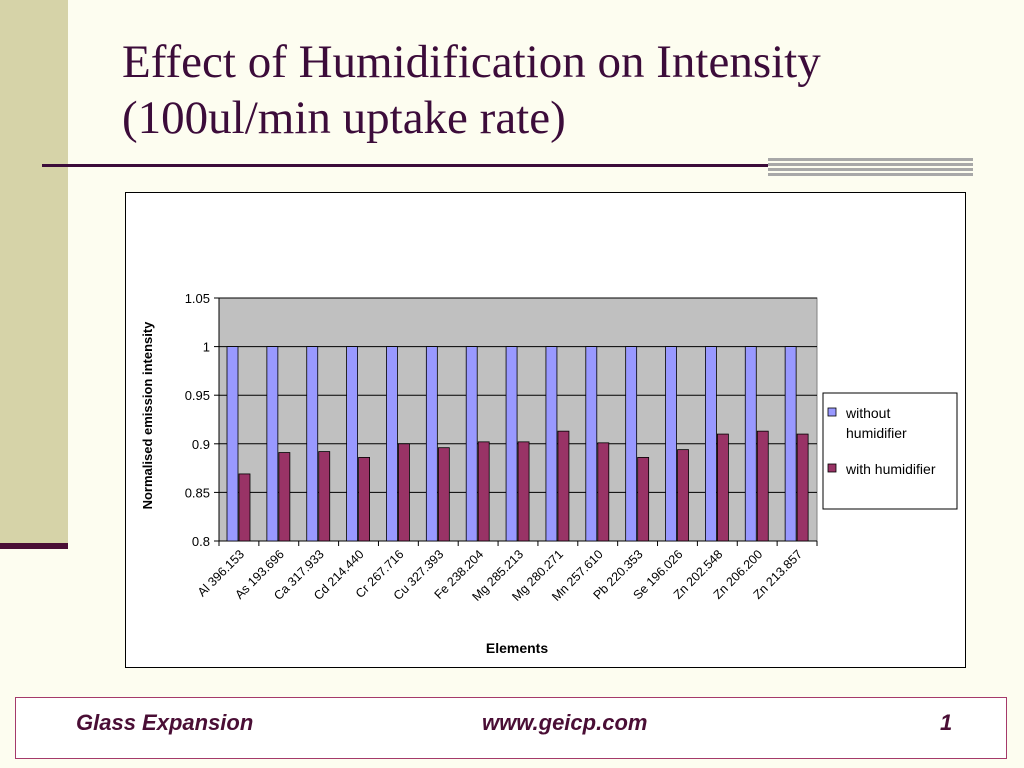 The height and width of the screenshot is (768, 1024). I want to click on title-divider-accent, so click(870, 168).